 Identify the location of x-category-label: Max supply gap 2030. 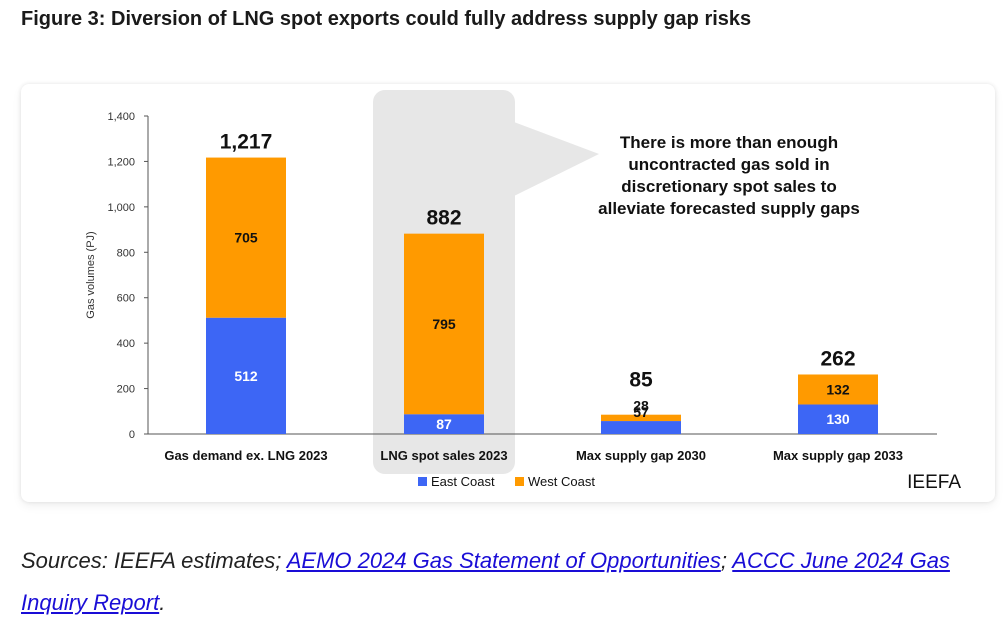
(641, 455).